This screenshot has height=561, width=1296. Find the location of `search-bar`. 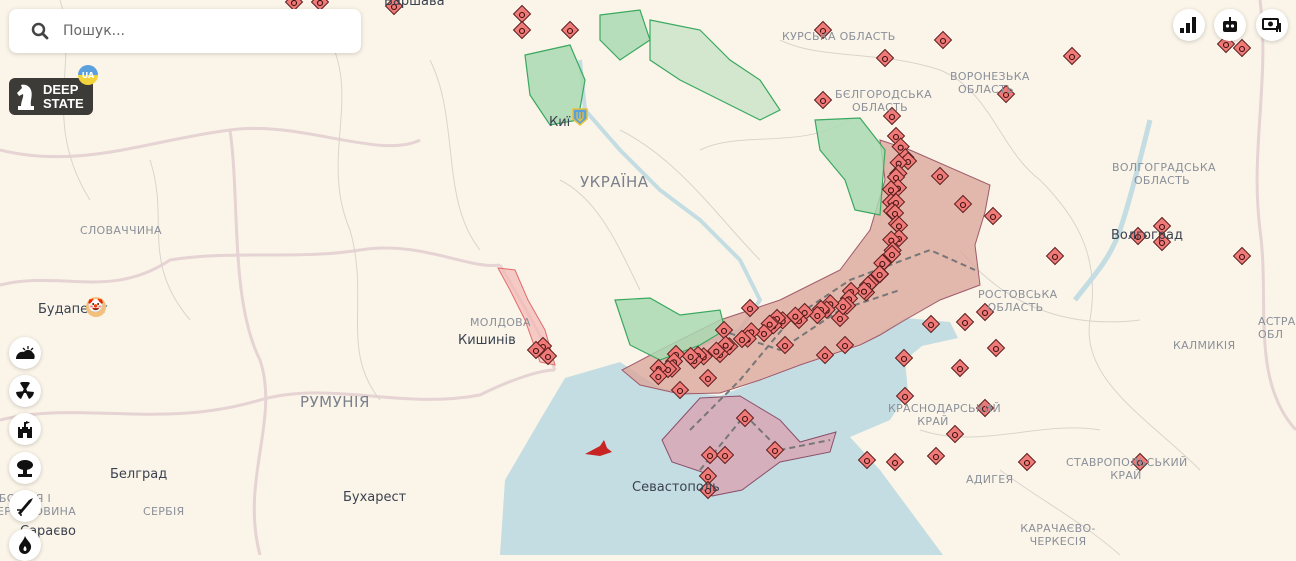

search-bar is located at coordinates (185, 31).